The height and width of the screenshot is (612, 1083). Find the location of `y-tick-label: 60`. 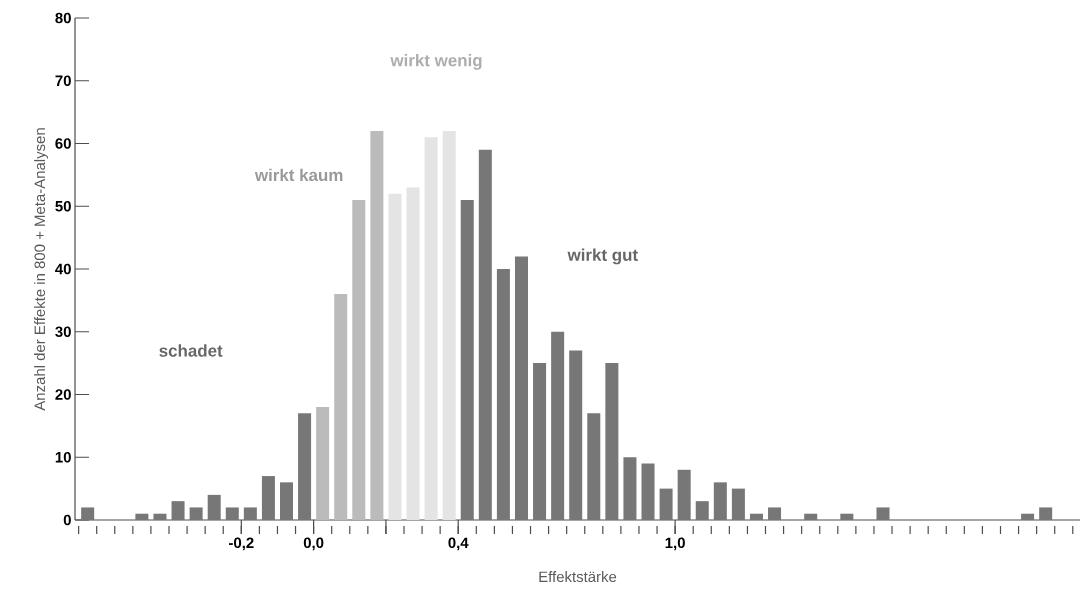

y-tick-label: 60 is located at coordinates (63, 143).